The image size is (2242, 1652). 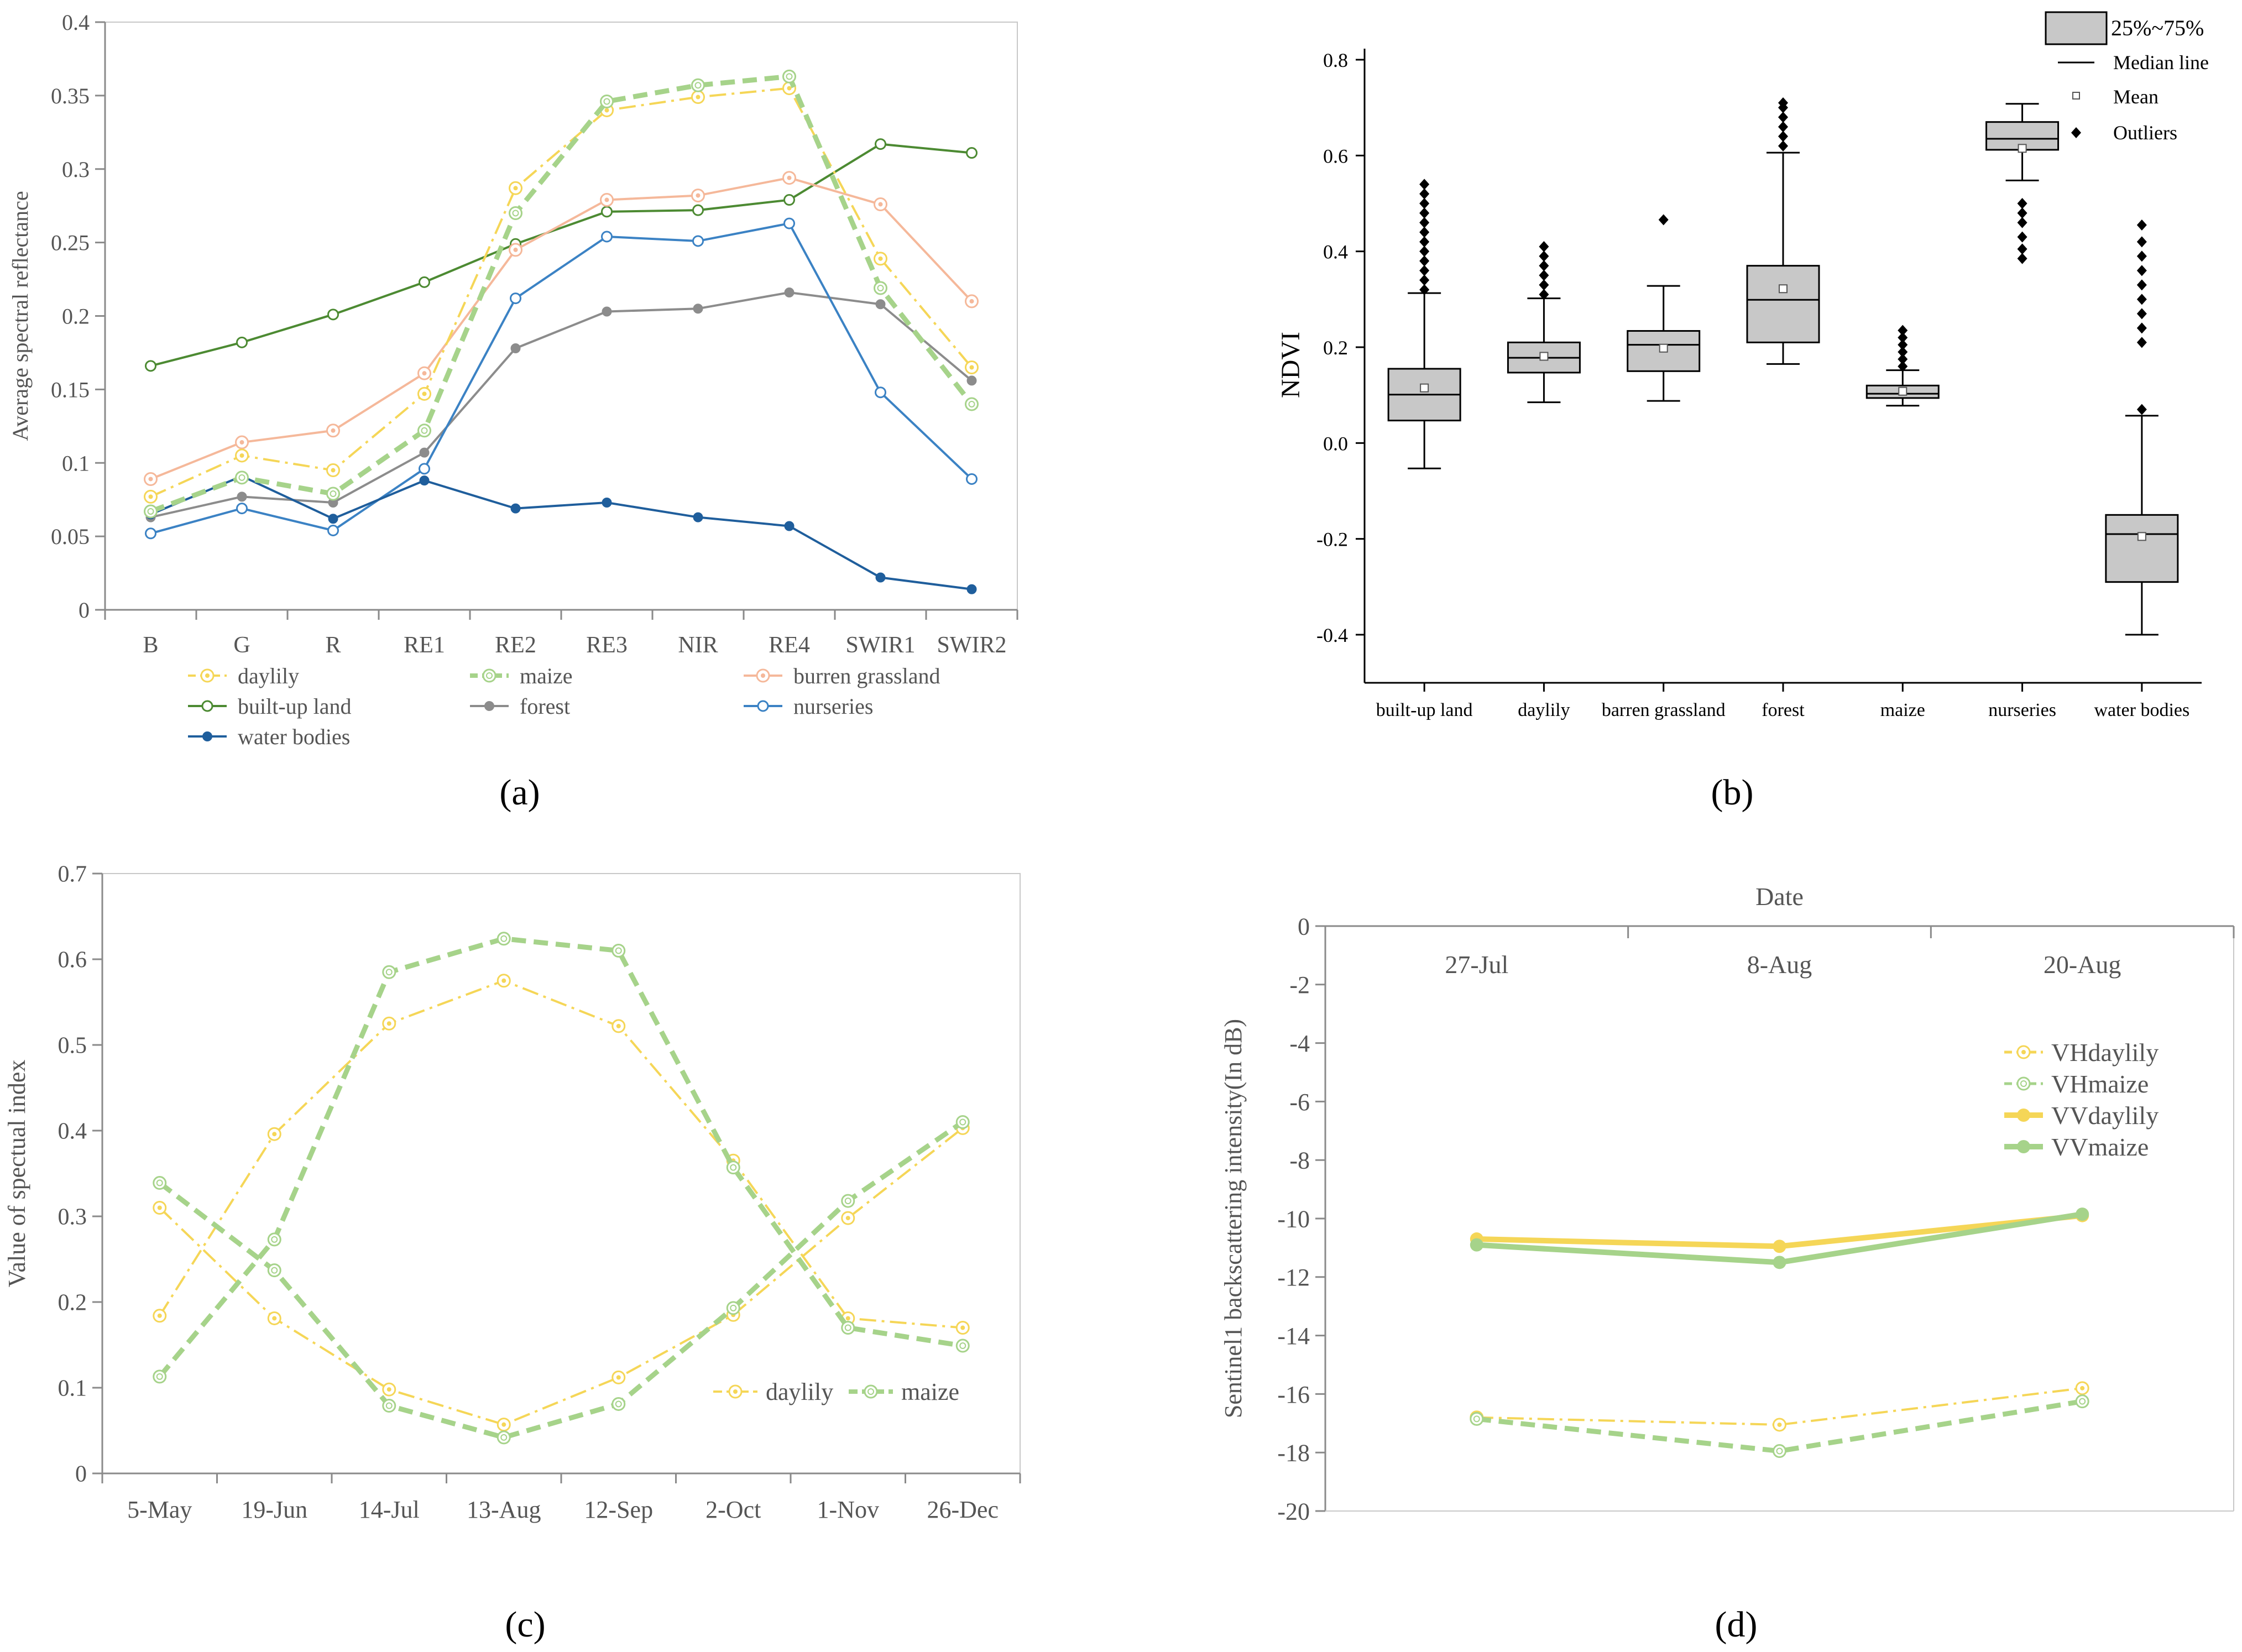 I want to click on y-tick-label: 0.1, so click(x=76, y=463).